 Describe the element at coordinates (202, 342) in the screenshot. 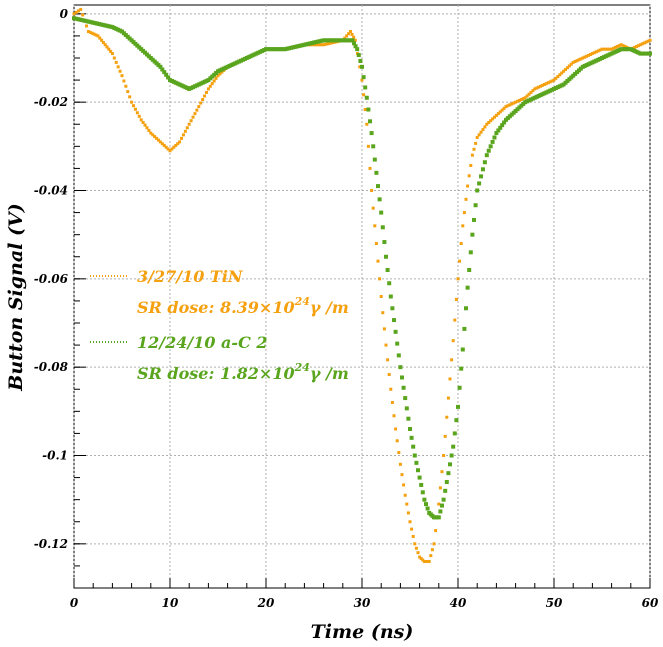

I see `legend-label: 12/24/10 a-C 2` at that location.